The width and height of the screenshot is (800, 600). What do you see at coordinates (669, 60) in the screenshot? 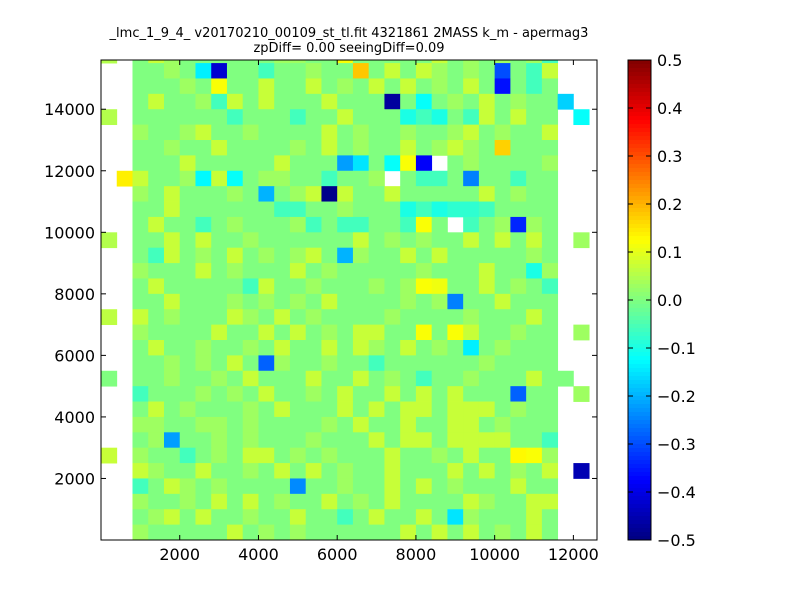
I see `colorbar-tick-label: 0.5` at bounding box center [669, 60].